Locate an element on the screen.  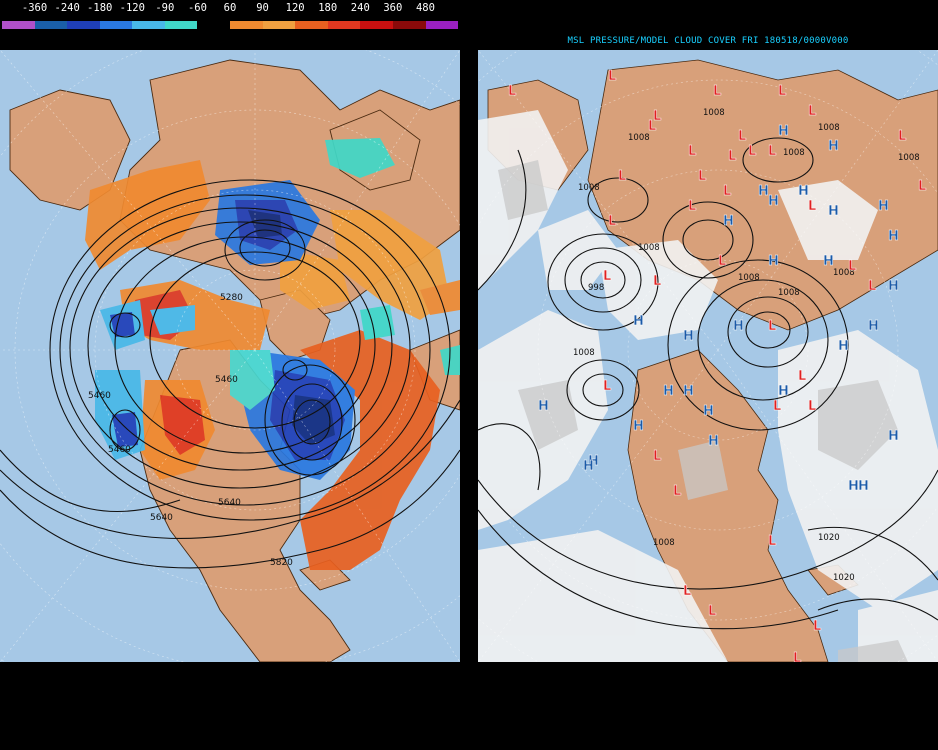
colorbar-tick-label: -60 is located at coordinates (197, 8).